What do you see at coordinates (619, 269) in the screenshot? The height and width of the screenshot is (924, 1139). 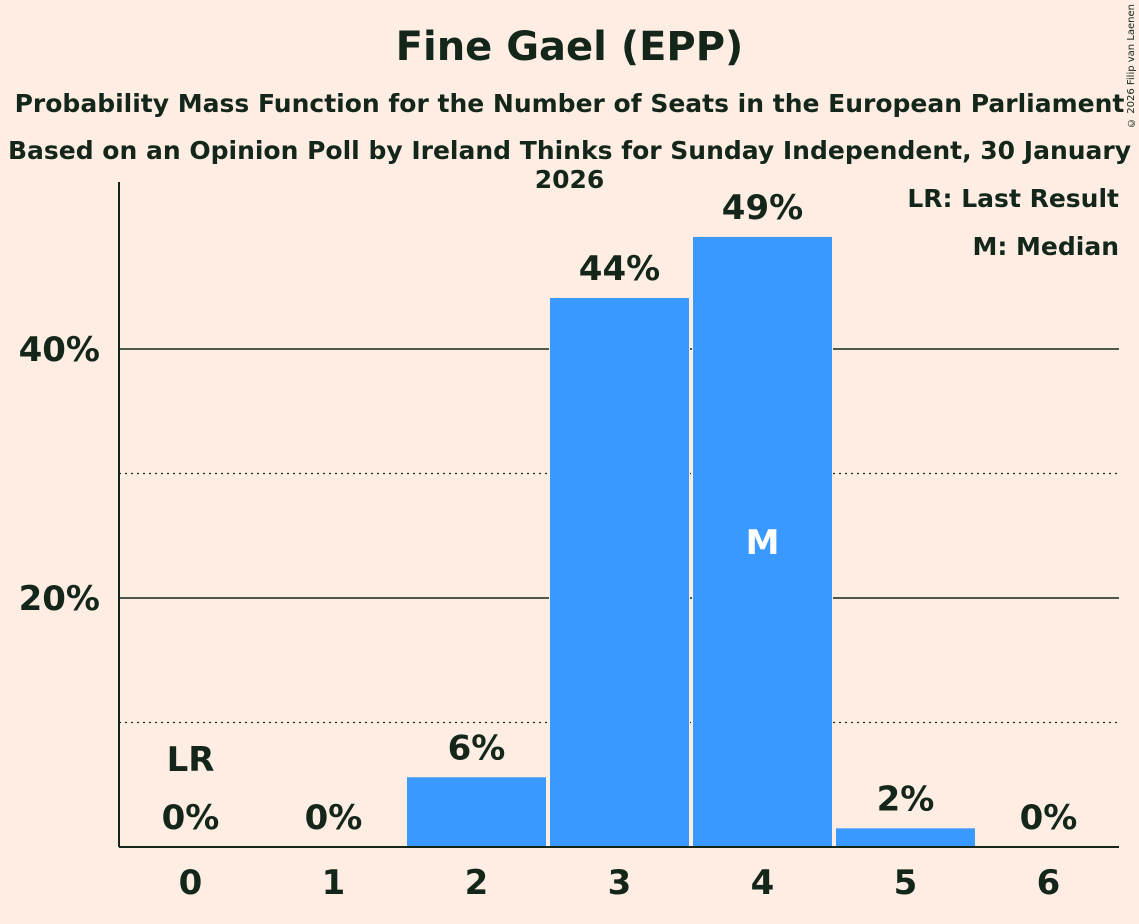 I see `value-label: 44%` at bounding box center [619, 269].